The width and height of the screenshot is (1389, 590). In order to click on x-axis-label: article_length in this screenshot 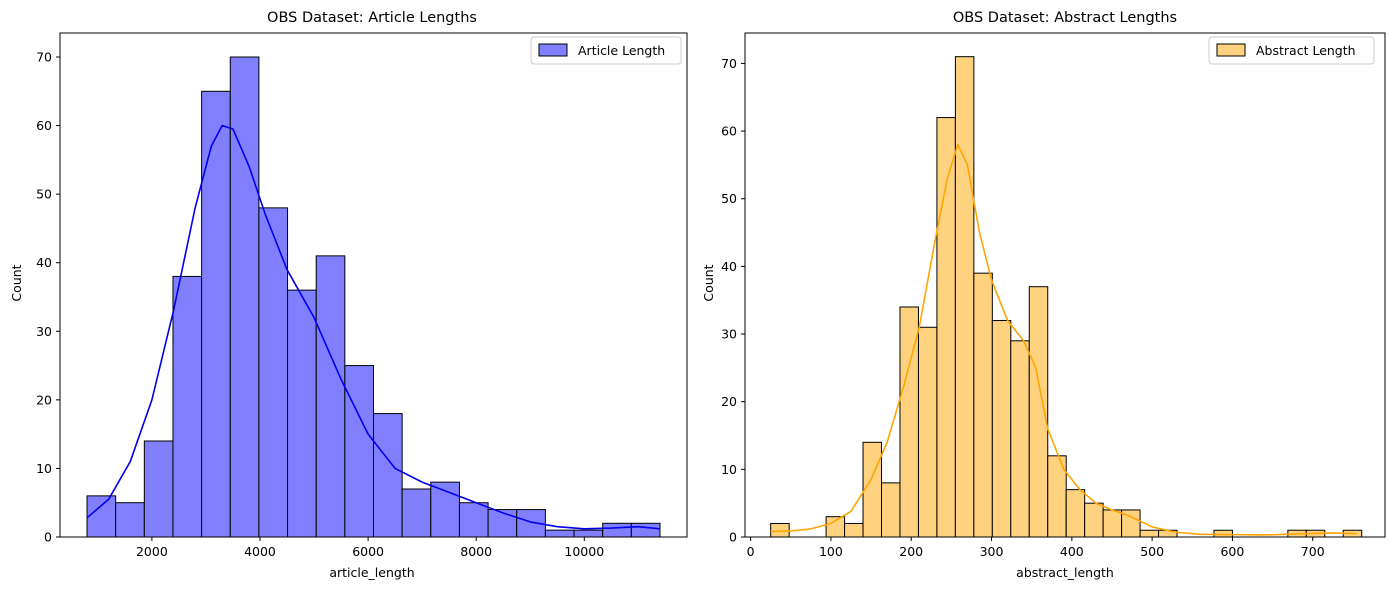, I will do `click(371, 572)`.